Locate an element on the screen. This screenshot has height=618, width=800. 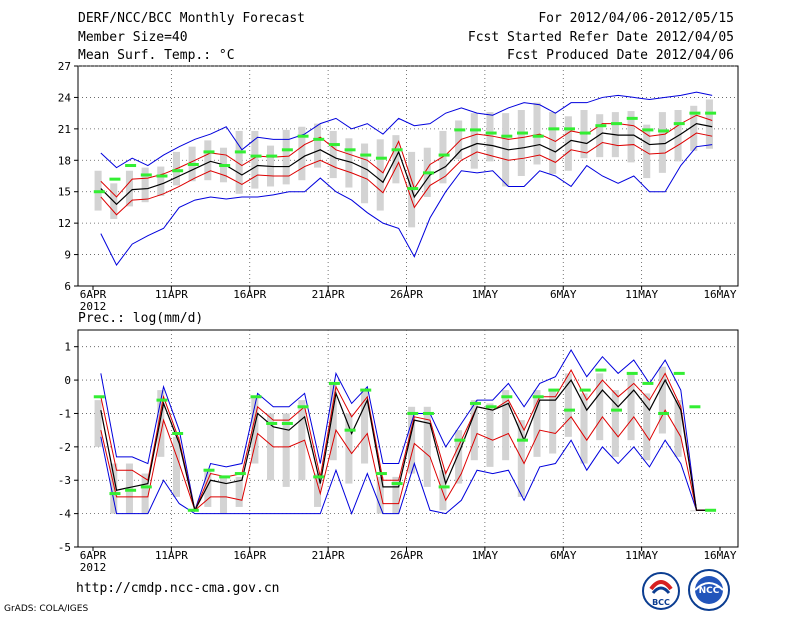
bcc-logo-text: BCC is located at coordinates (661, 602).